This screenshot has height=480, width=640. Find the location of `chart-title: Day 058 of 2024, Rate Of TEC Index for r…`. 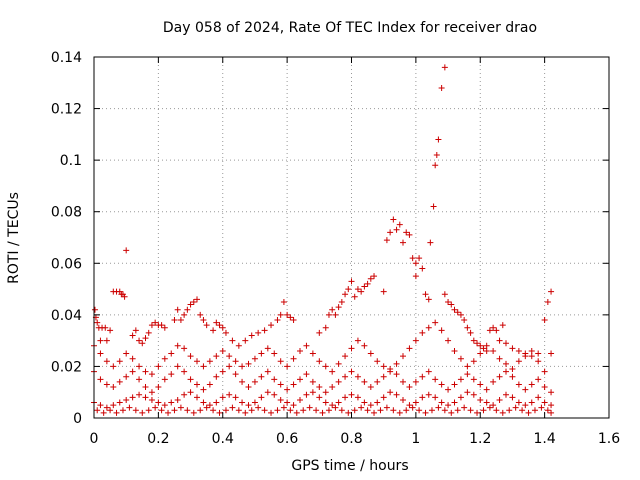

chart-title: Day 058 of 2024, Rate Of TEC Index for r… is located at coordinates (350, 28).